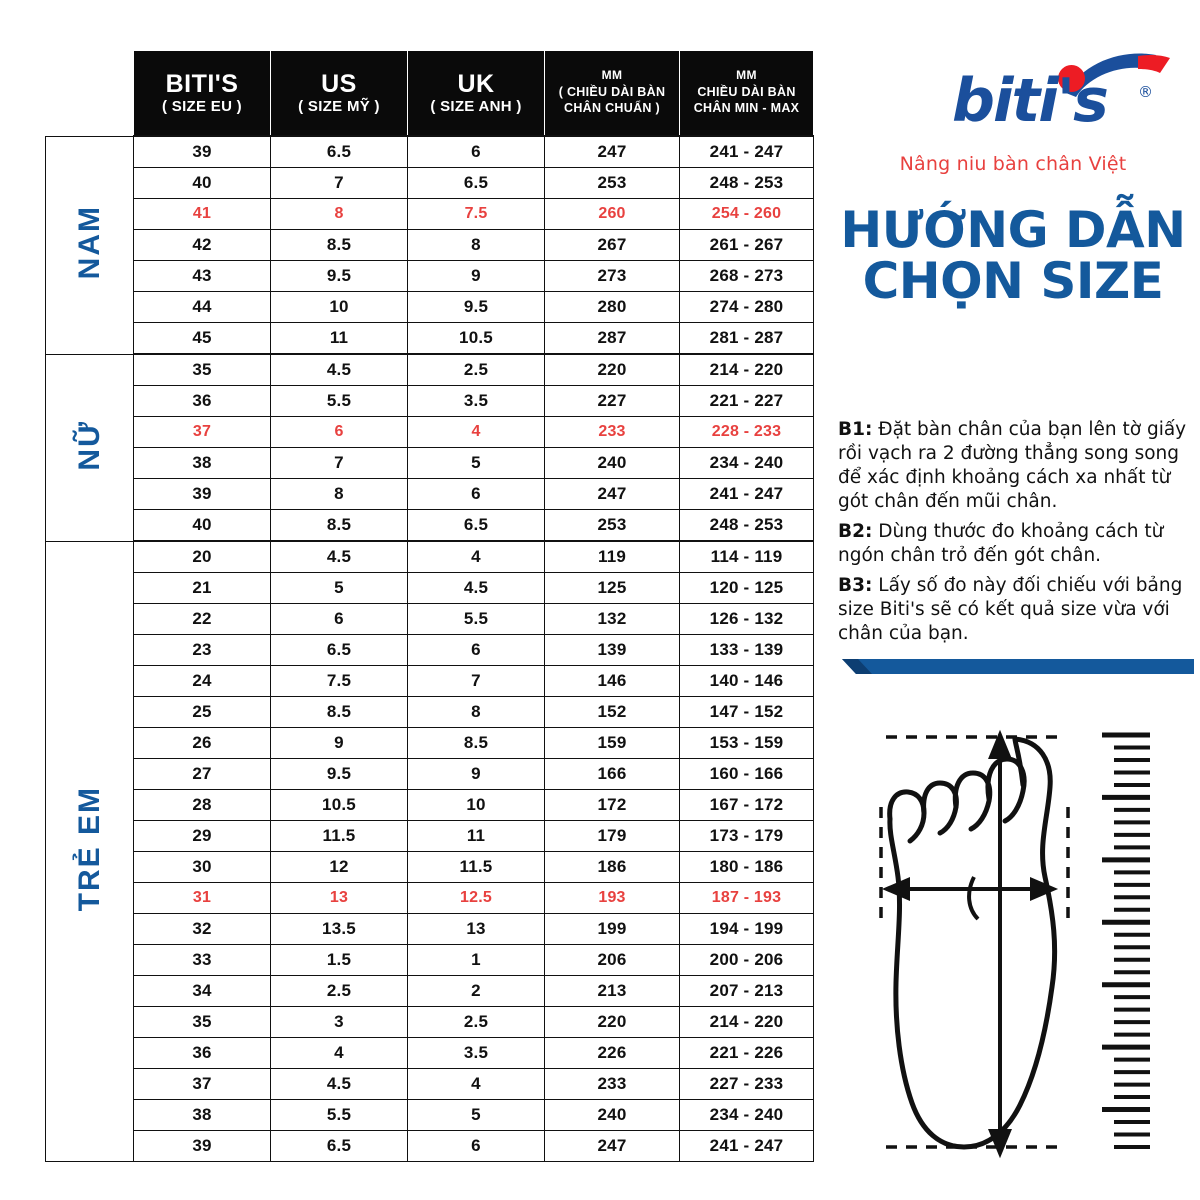 Image resolution: width=1200 pixels, height=1200 pixels. What do you see at coordinates (202, 836) in the screenshot?
I see `cell-eu: 29` at bounding box center [202, 836].